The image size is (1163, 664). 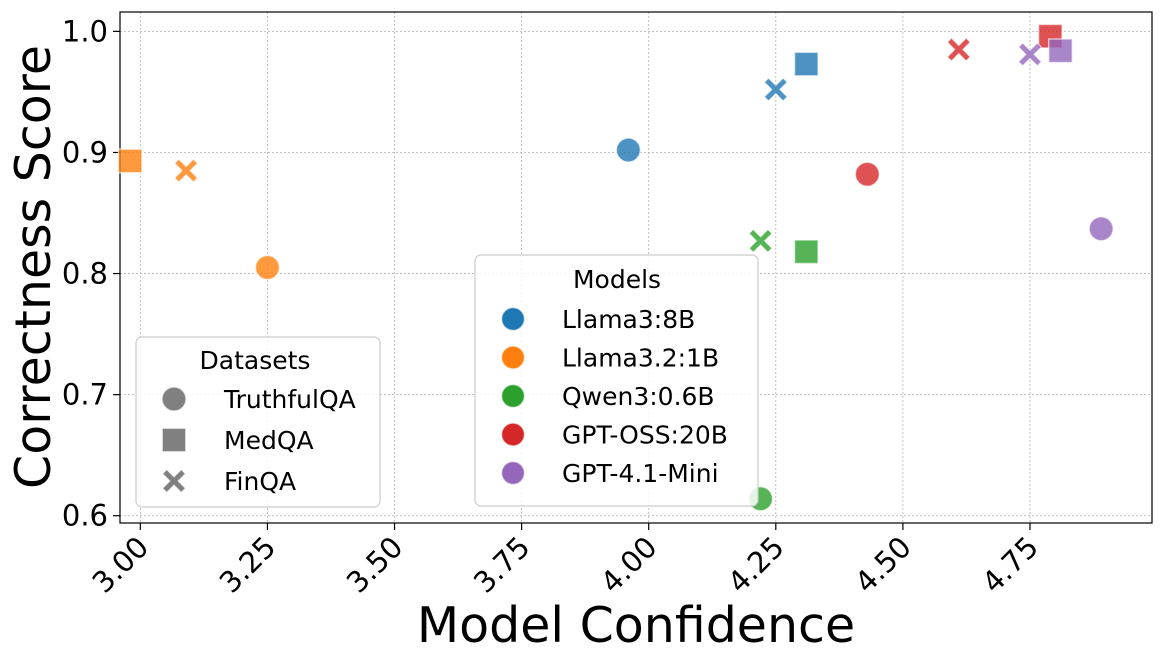 What do you see at coordinates (33, 267) in the screenshot?
I see `y-axis-label: Correctness Score` at bounding box center [33, 267].